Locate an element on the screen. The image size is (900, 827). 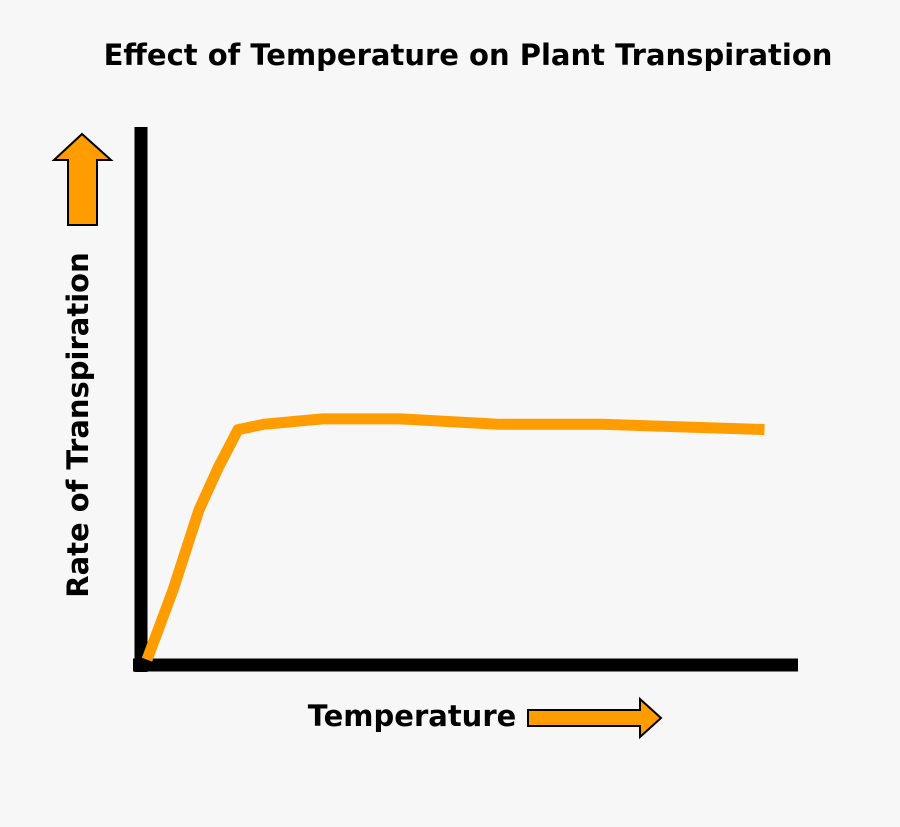
up-arrow is located at coordinates (82, 179).